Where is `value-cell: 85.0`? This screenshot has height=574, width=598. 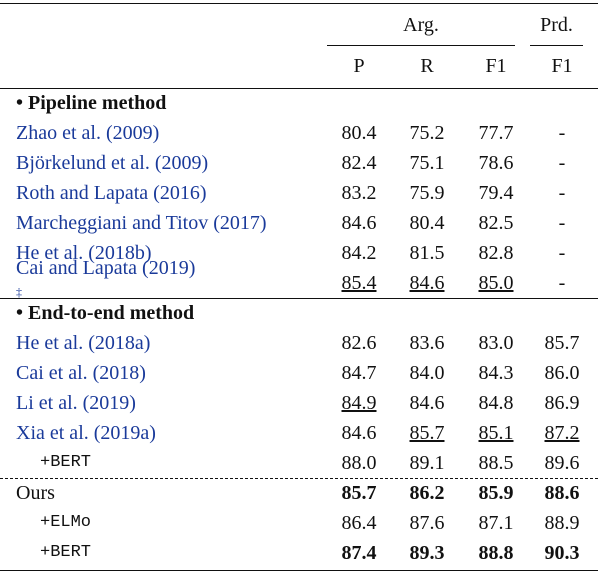 value-cell: 85.0 is located at coordinates (496, 283).